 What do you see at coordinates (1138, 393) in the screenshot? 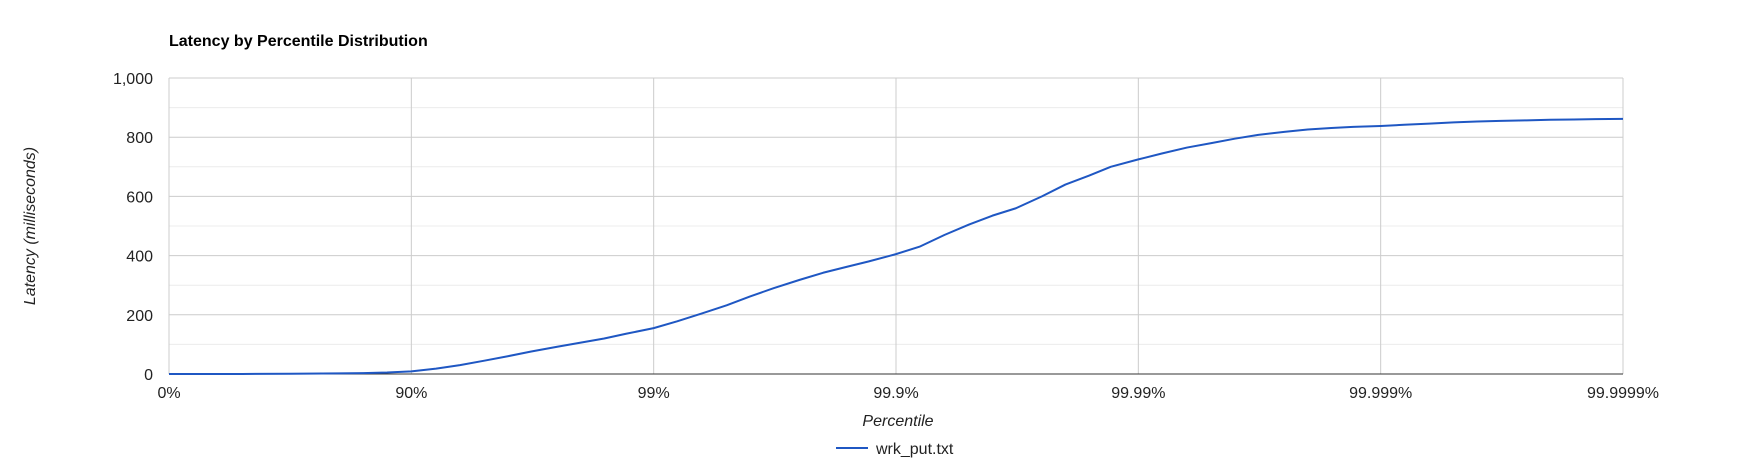
I see `x-tick-label: 99.99%` at bounding box center [1138, 393].